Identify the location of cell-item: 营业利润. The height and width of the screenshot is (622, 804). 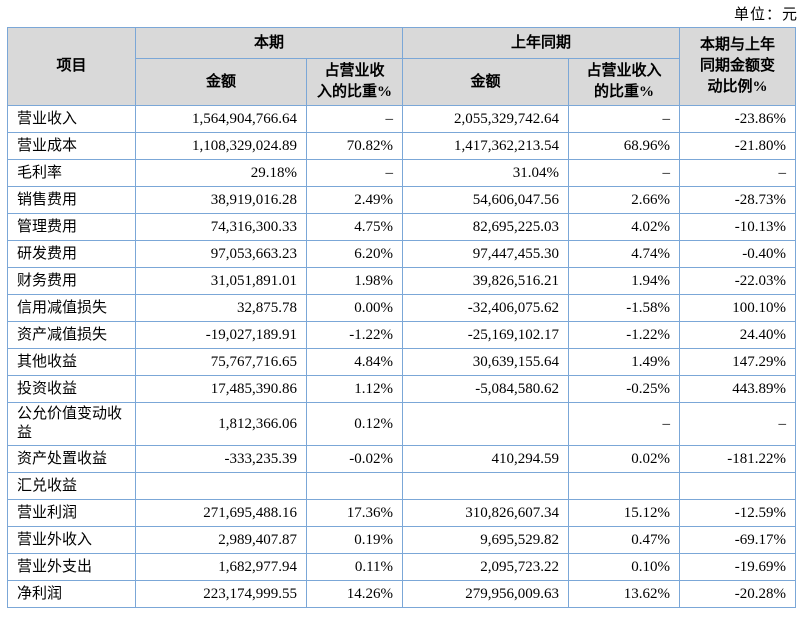
(71, 513).